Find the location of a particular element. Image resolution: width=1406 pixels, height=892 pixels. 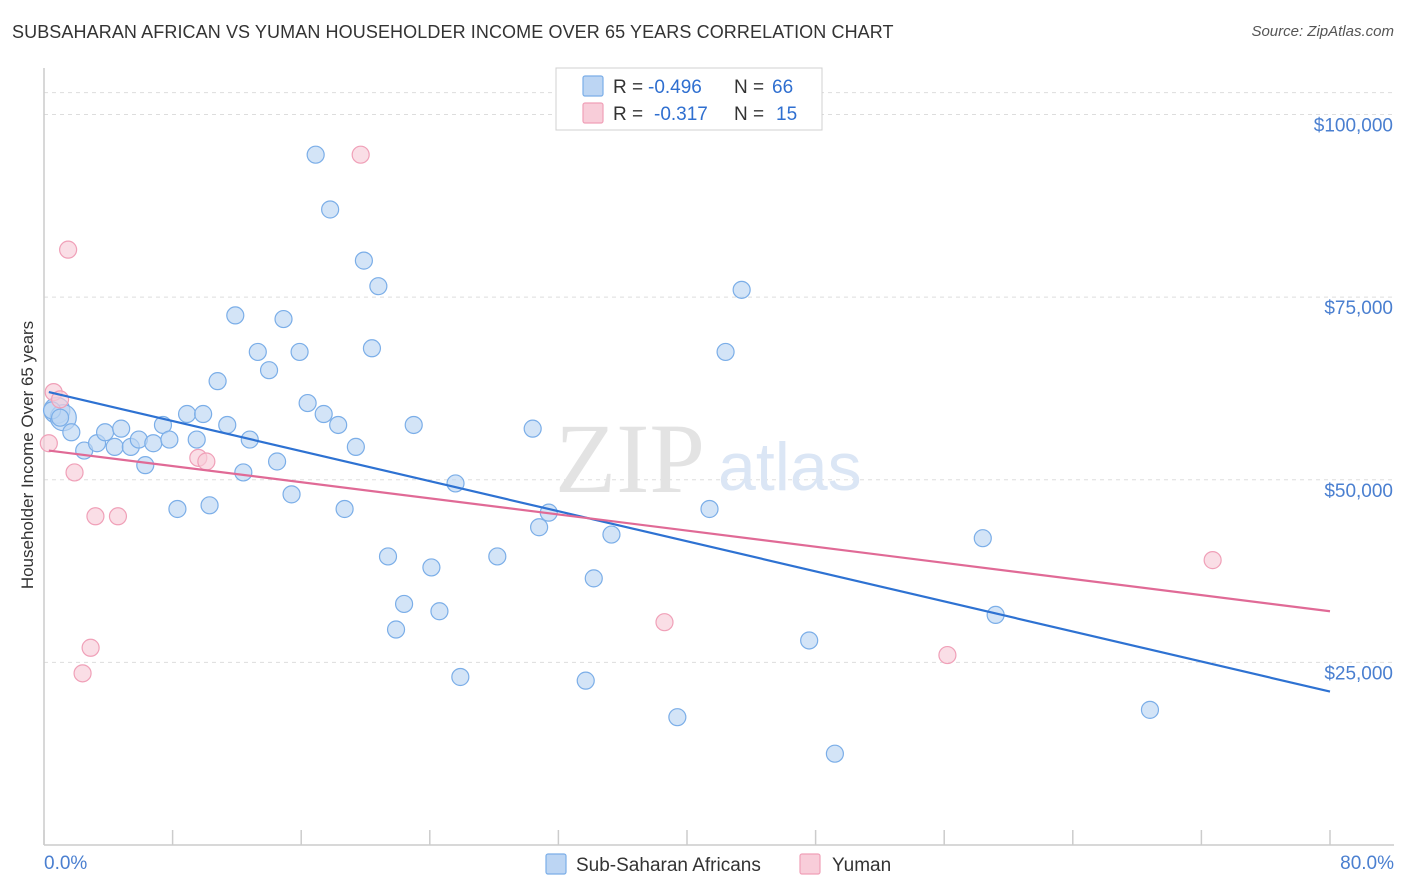

source-credit: Source: ZipAtlas.com is located at coordinates (1322, 31).